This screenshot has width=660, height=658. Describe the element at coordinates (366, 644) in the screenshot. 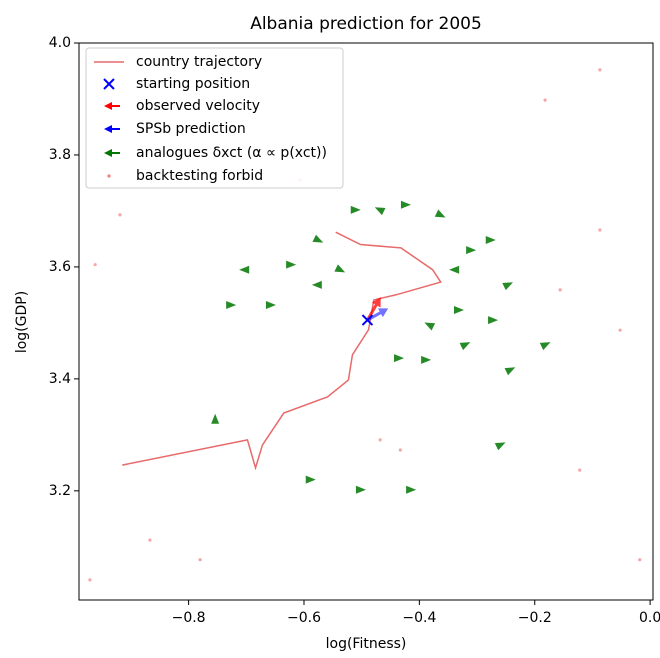

I see `x-axis-label: log(Fitness)` at that location.